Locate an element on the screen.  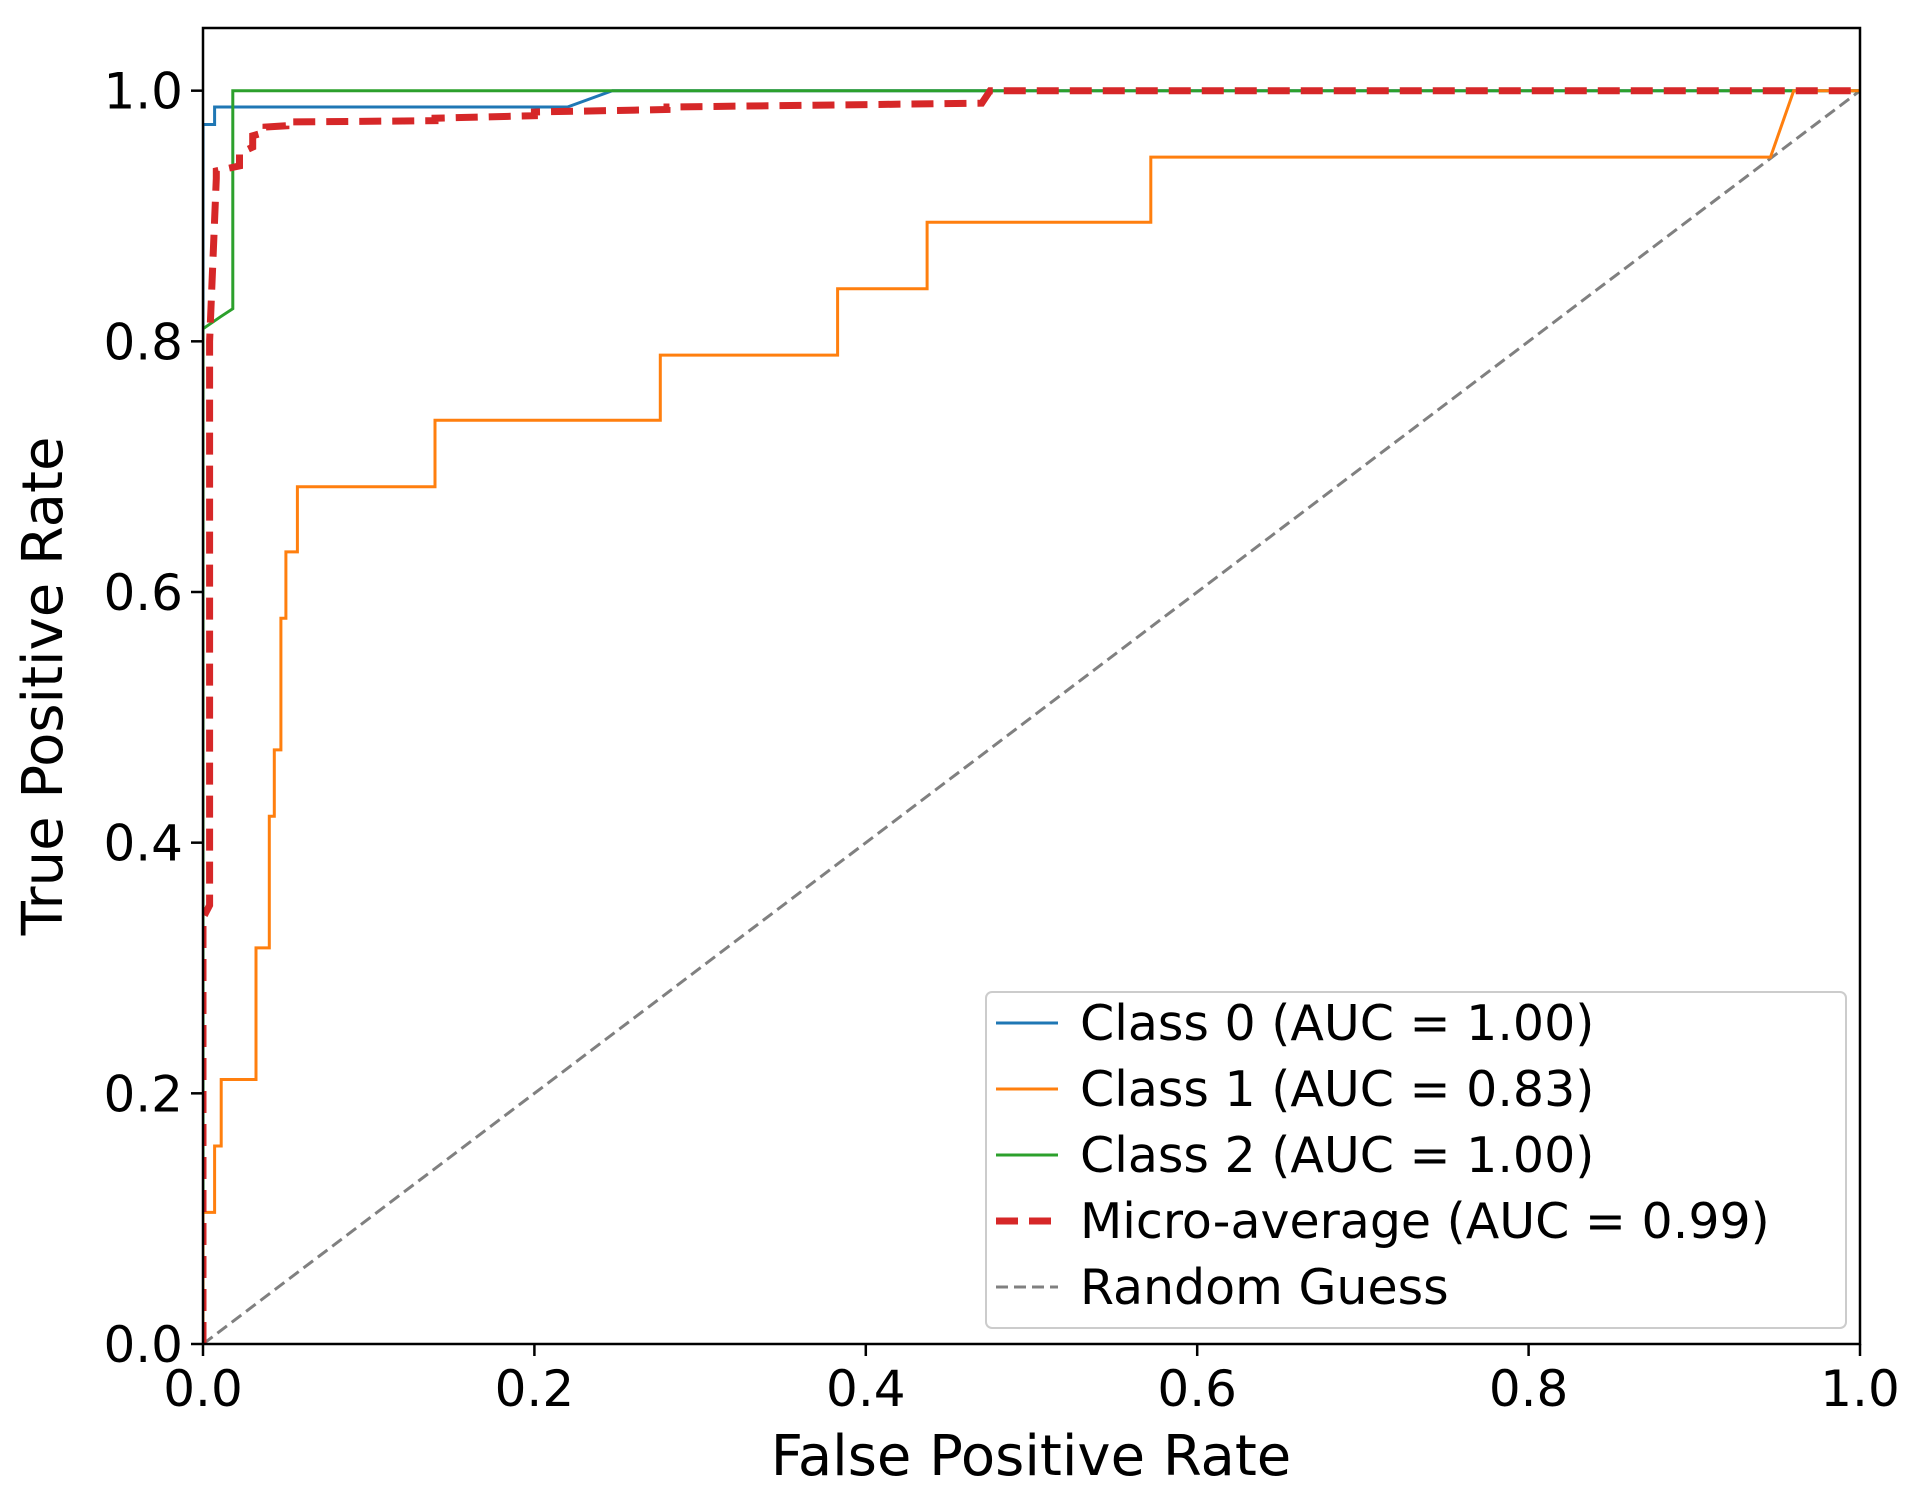
legend-label: Class 0 (AUC = 1.00) is located at coordinates (1337, 1023).